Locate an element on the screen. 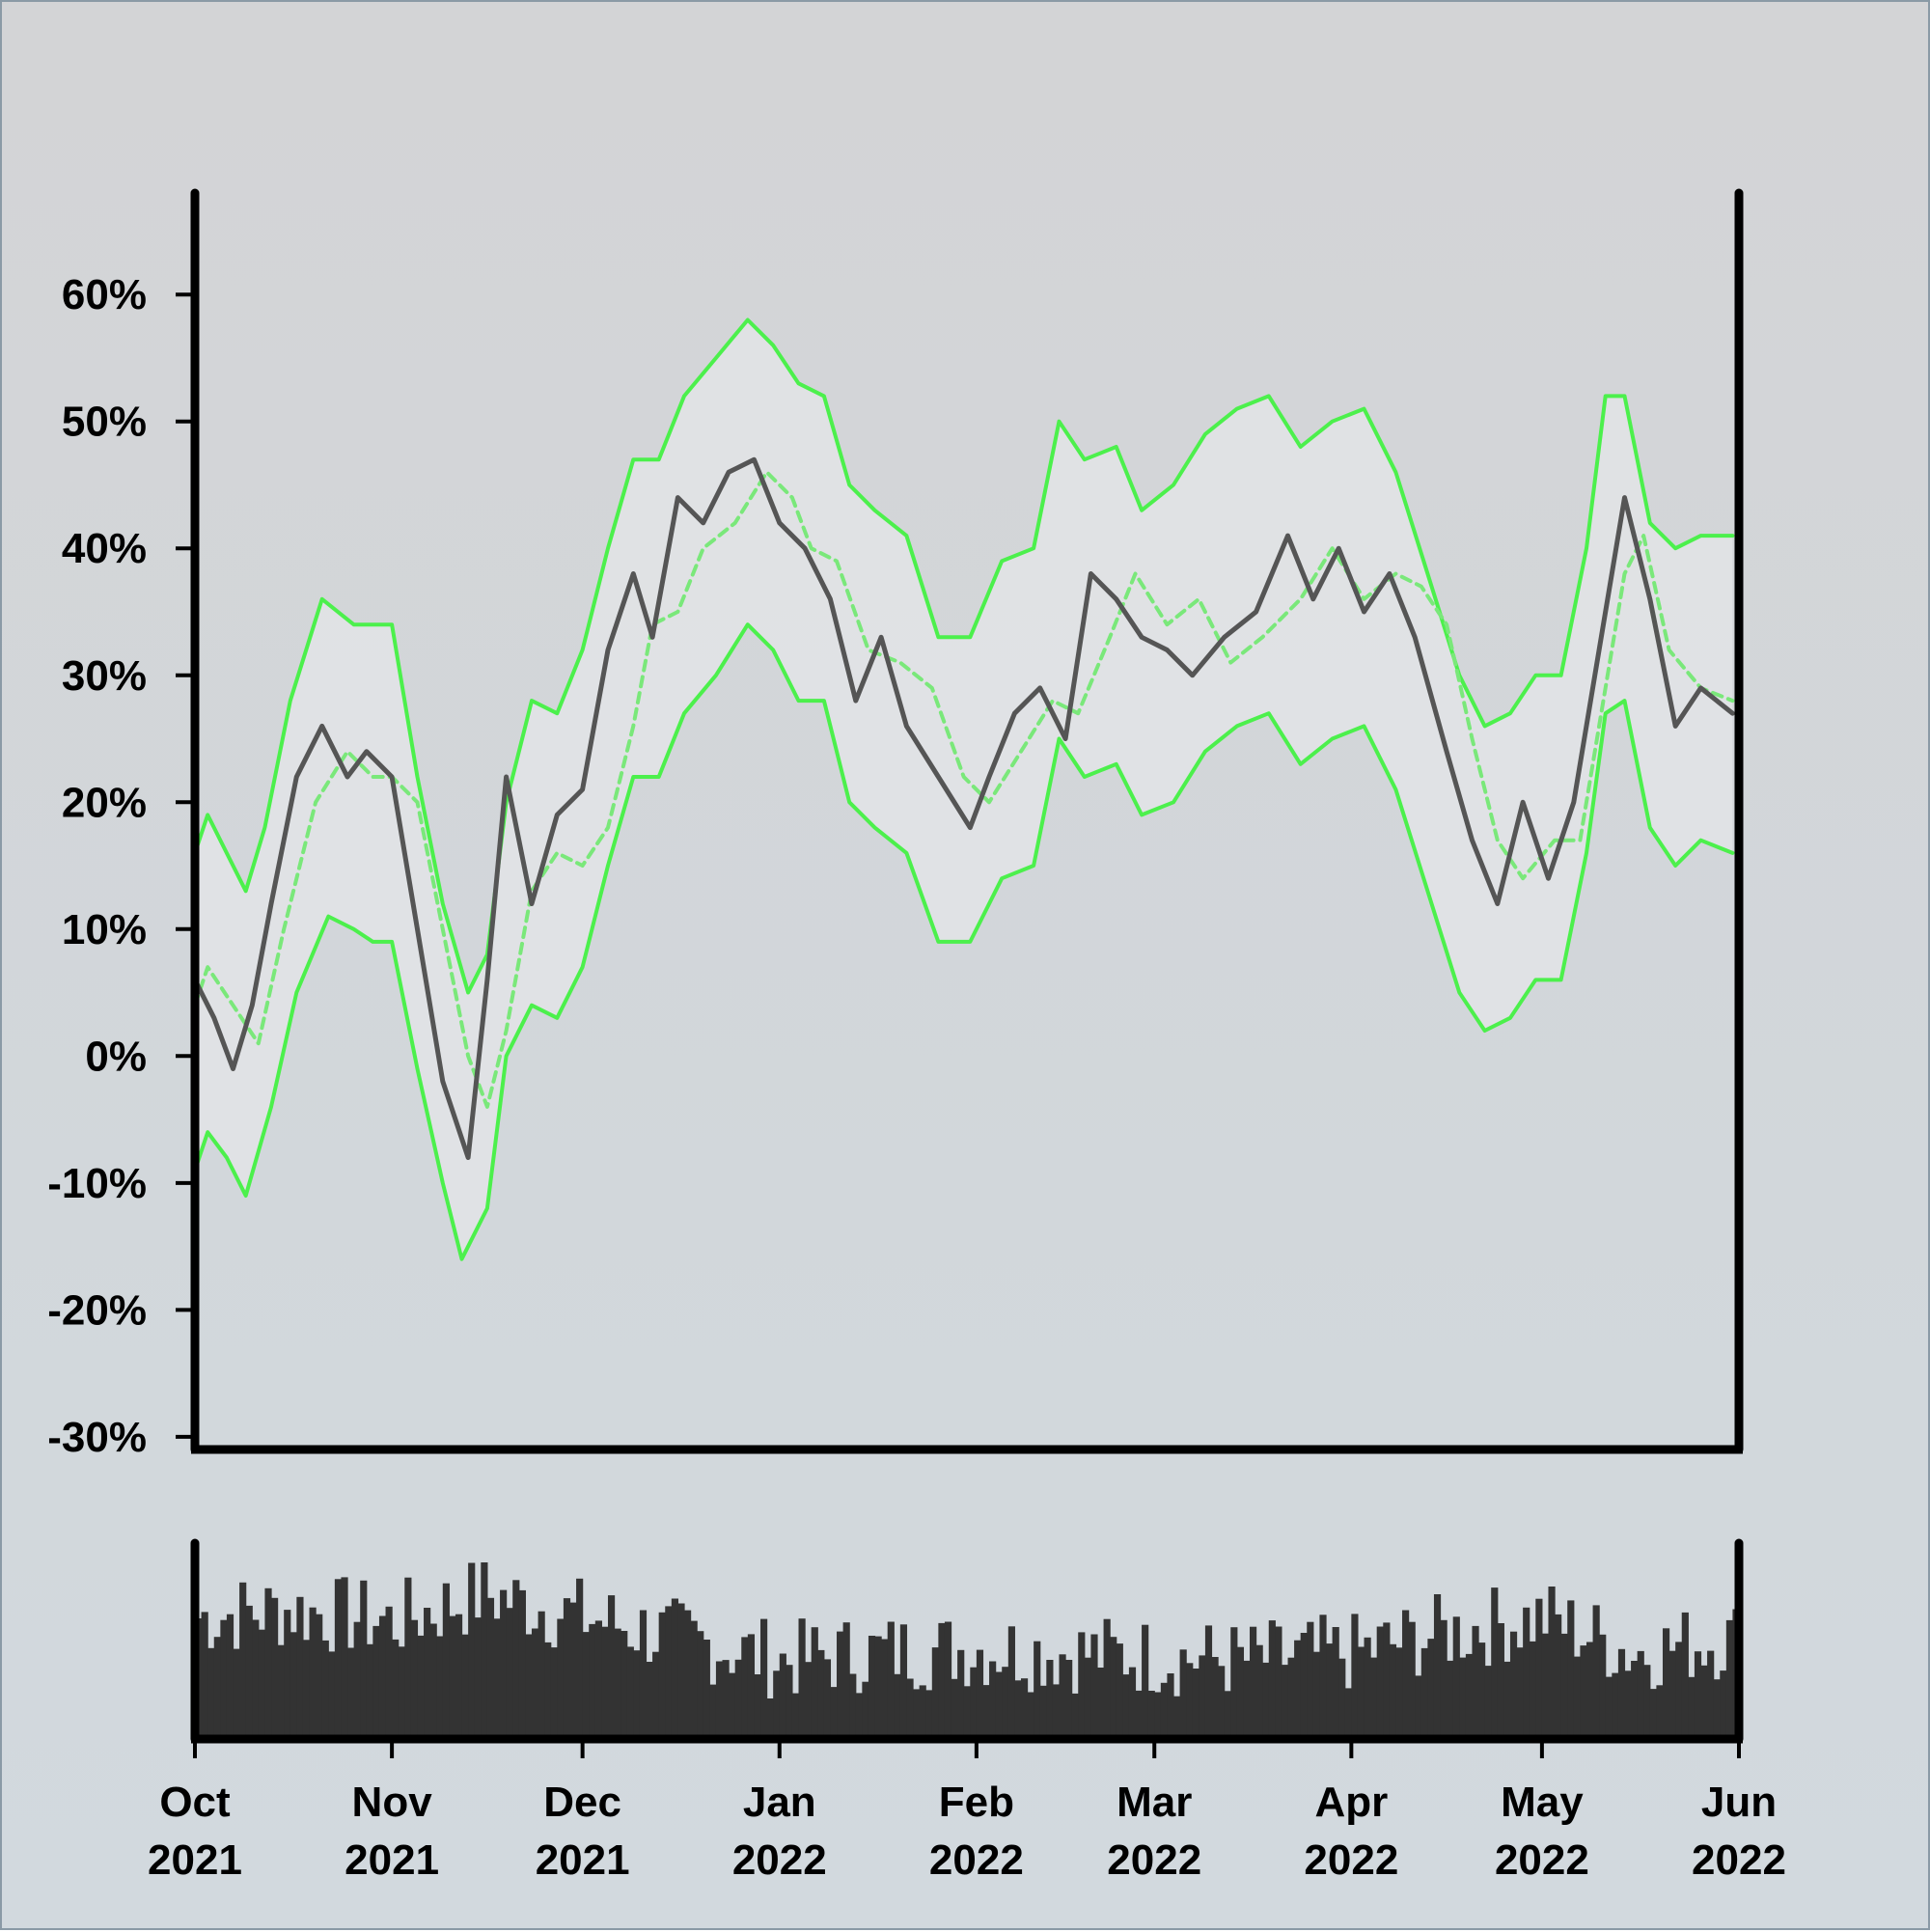 The height and width of the screenshot is (1932, 1930). x-tick-month-label: Dec is located at coordinates (582, 1802).